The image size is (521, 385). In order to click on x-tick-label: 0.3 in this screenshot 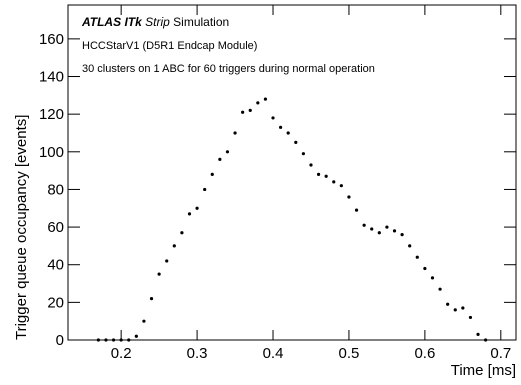, I will do `click(197, 353)`.